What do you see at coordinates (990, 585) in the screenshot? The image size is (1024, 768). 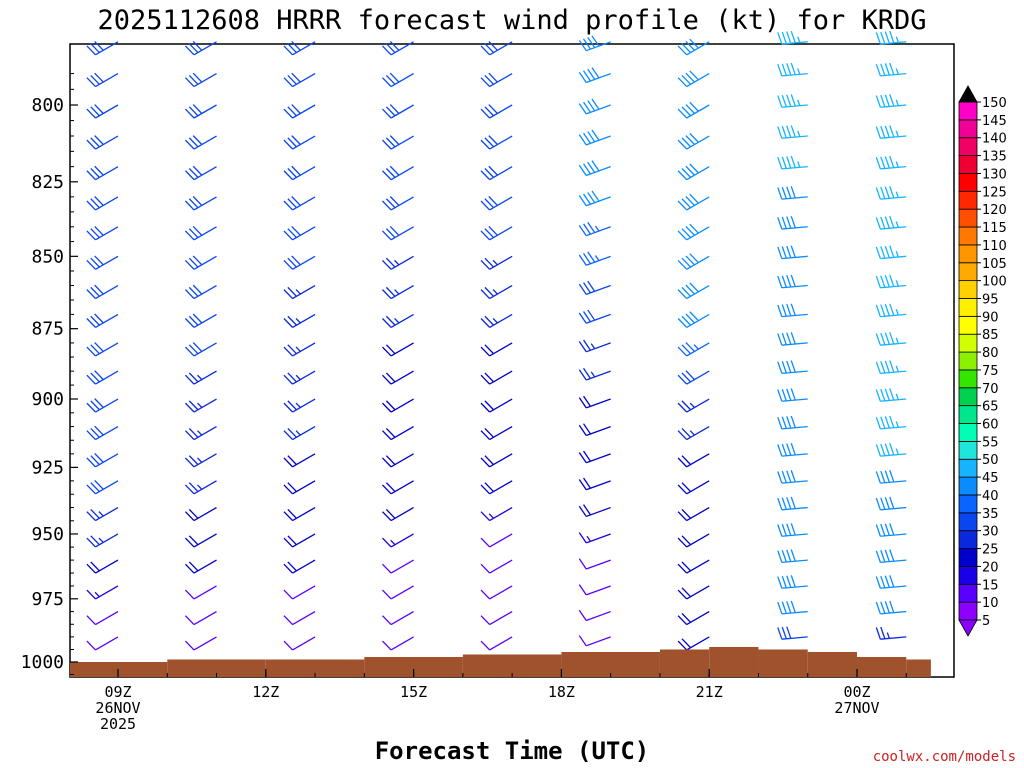 I see `colorbar-label: 15` at bounding box center [990, 585].